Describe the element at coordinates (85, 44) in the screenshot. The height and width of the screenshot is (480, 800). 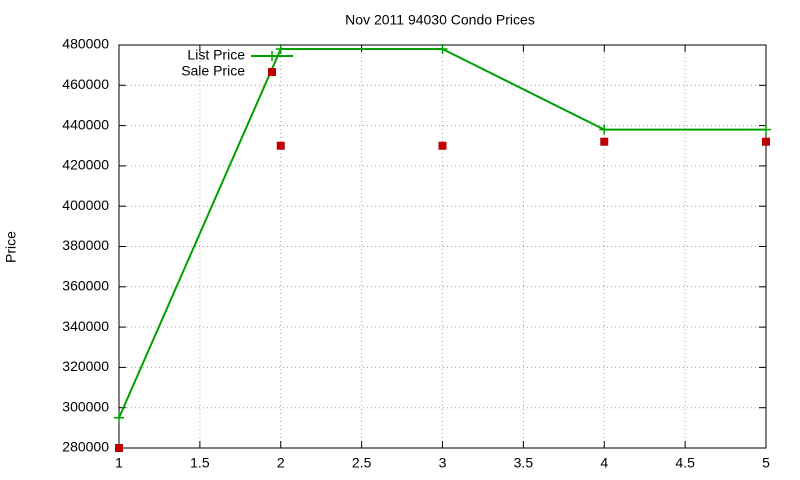
I see `y-tick-label: 480000` at that location.